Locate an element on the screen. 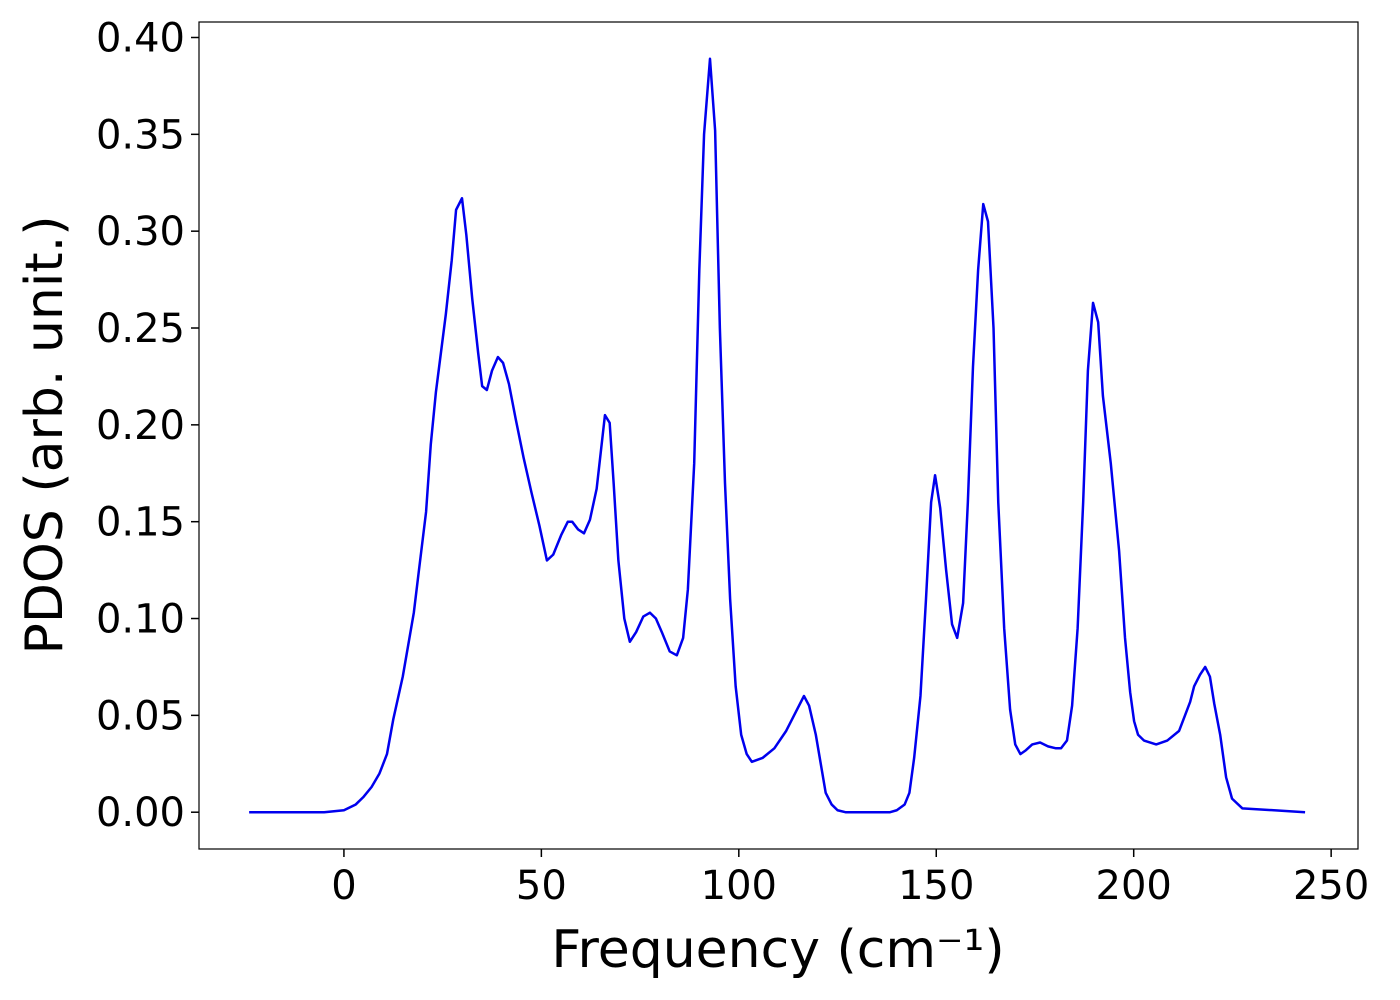 The image size is (1400, 1000). x-tick-label: 250 is located at coordinates (1331, 886).